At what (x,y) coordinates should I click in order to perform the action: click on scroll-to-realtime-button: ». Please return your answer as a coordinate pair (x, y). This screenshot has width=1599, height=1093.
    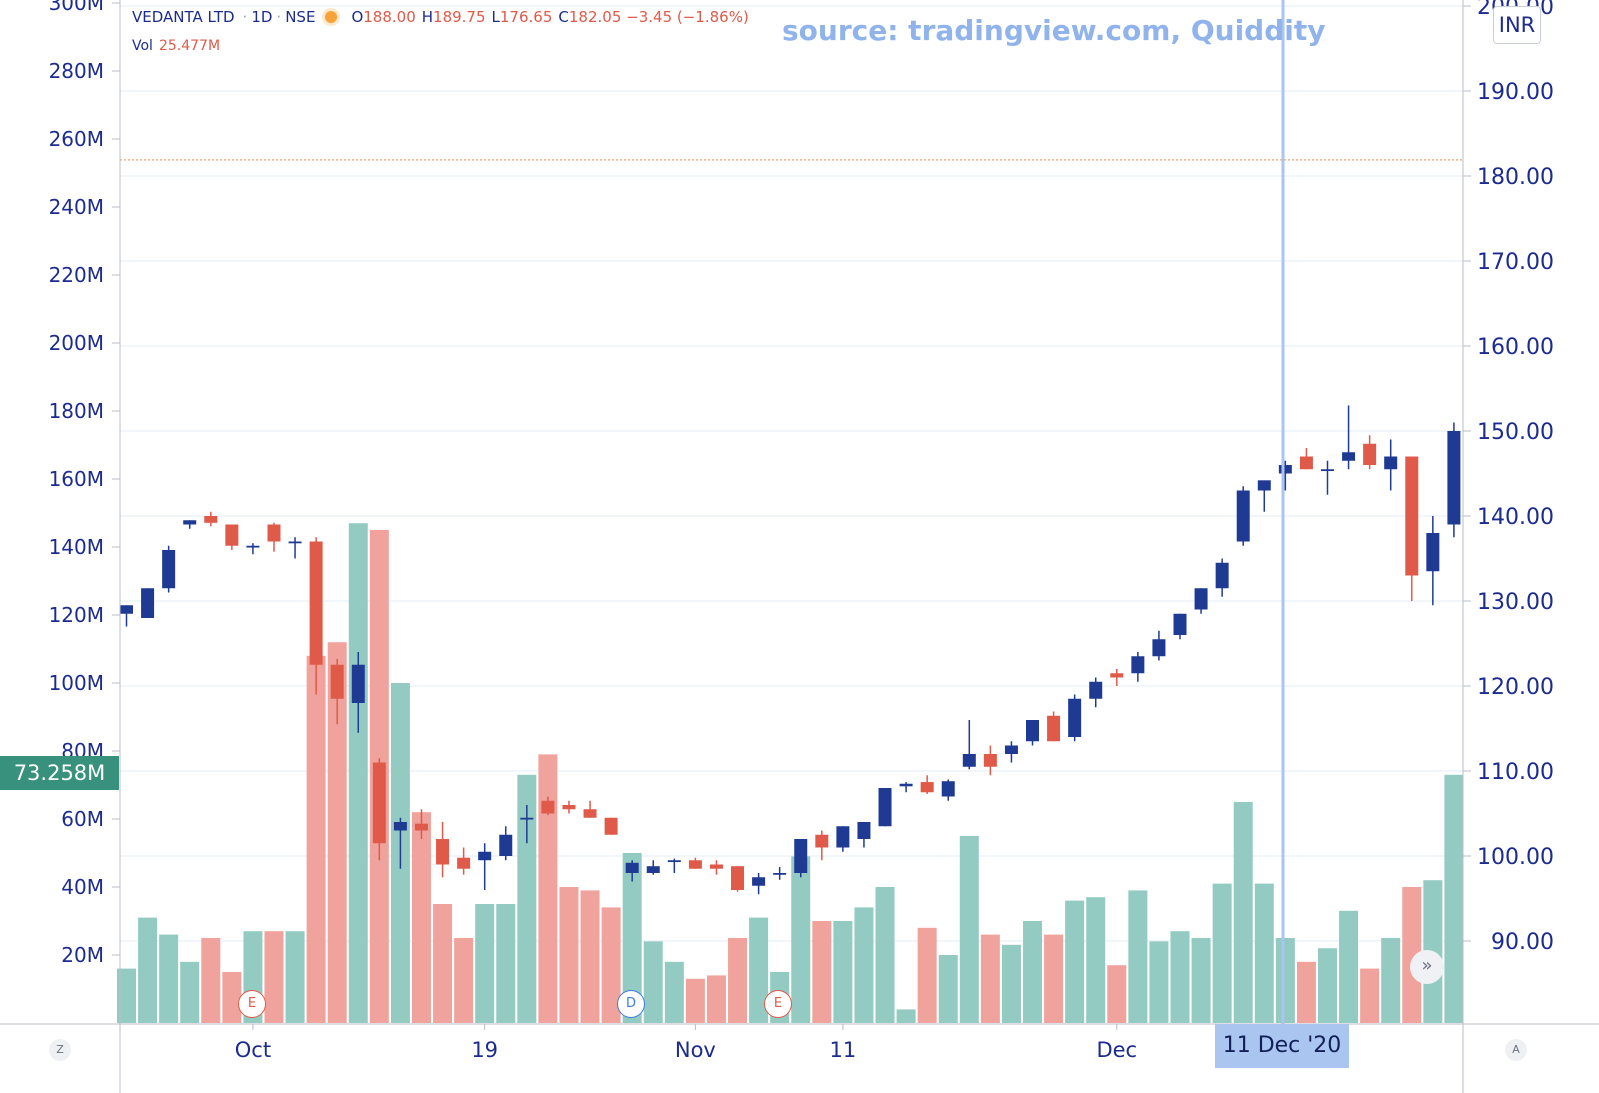
    Looking at the image, I should click on (1427, 967).